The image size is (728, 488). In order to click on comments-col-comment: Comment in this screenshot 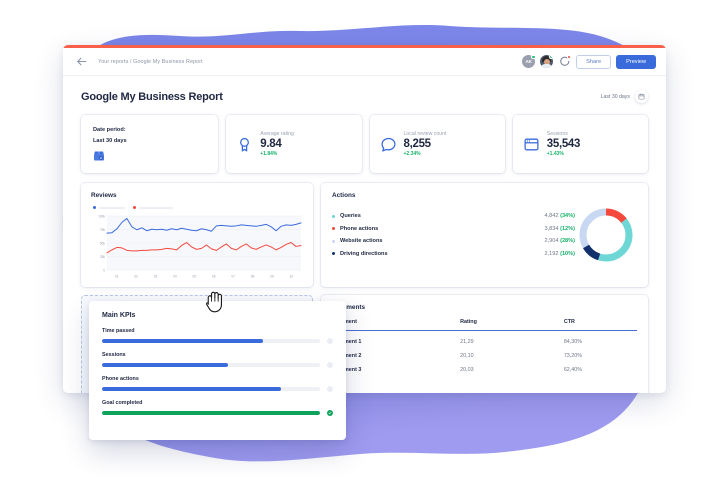, I will do `click(396, 325)`.